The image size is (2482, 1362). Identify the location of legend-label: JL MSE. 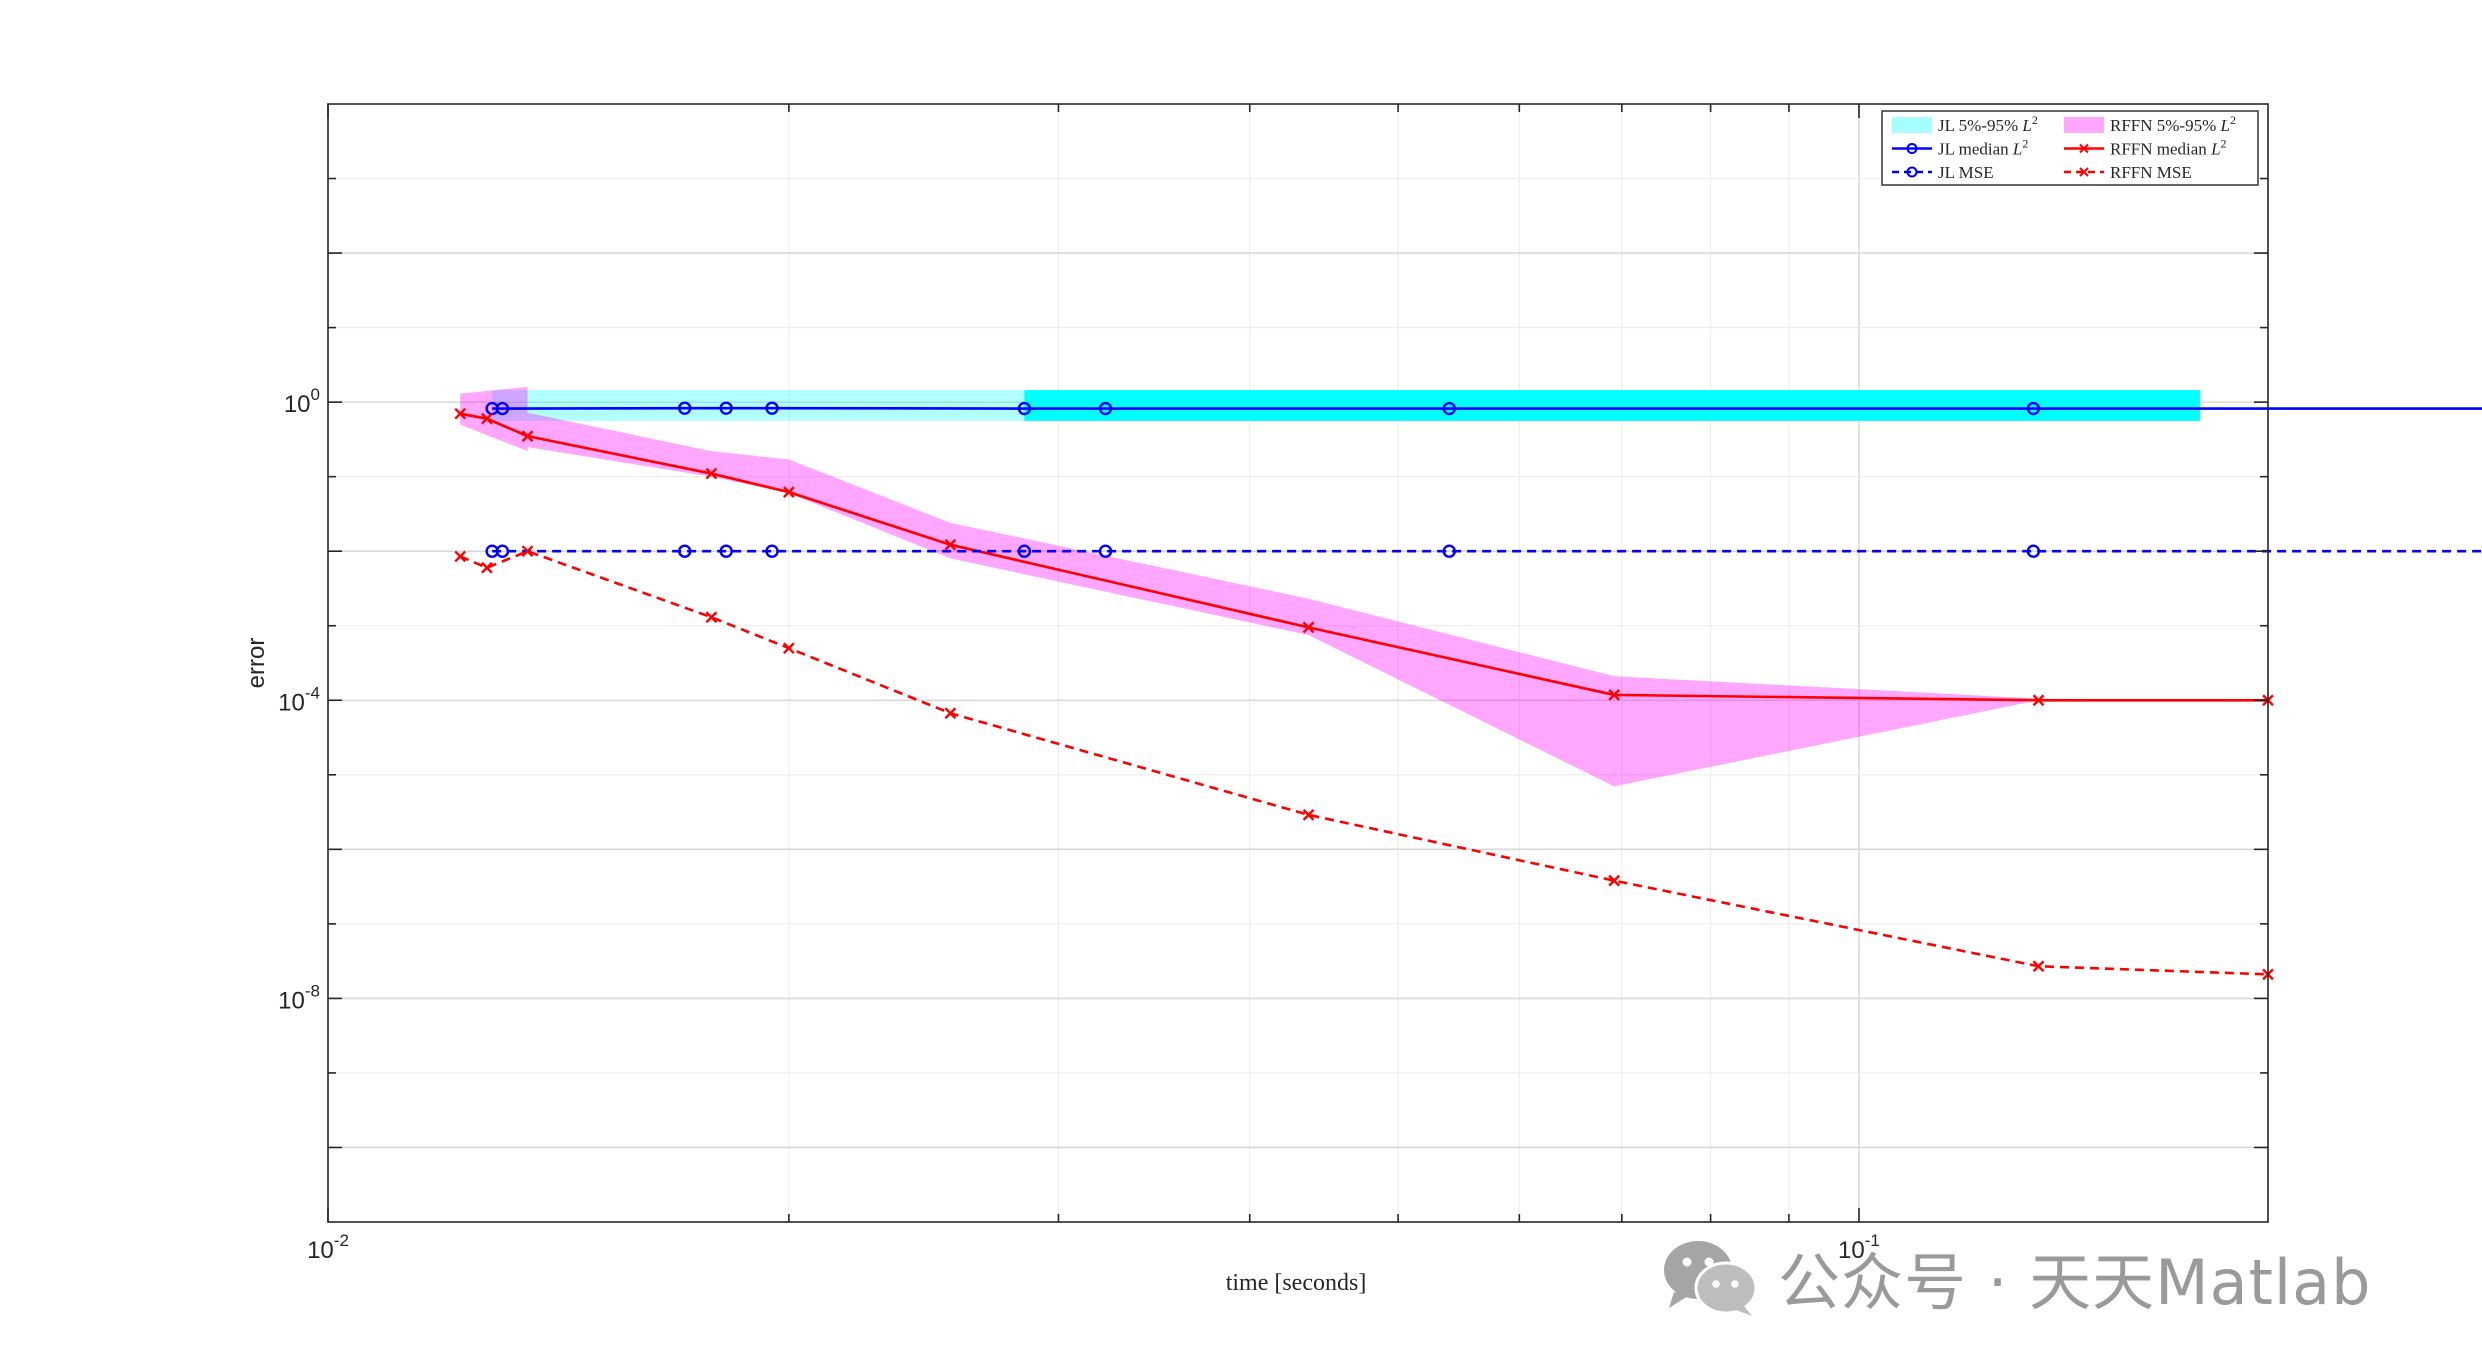
(1966, 172).